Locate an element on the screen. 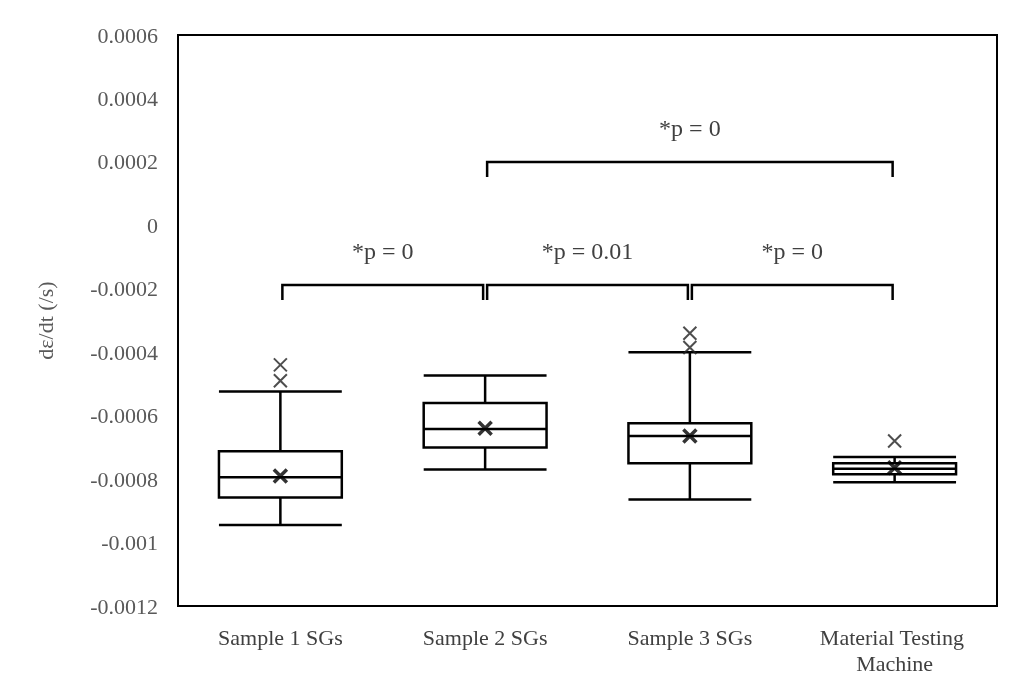 The width and height of the screenshot is (1021, 698). x-tick-label: Sample 2 SGs is located at coordinates (485, 637).